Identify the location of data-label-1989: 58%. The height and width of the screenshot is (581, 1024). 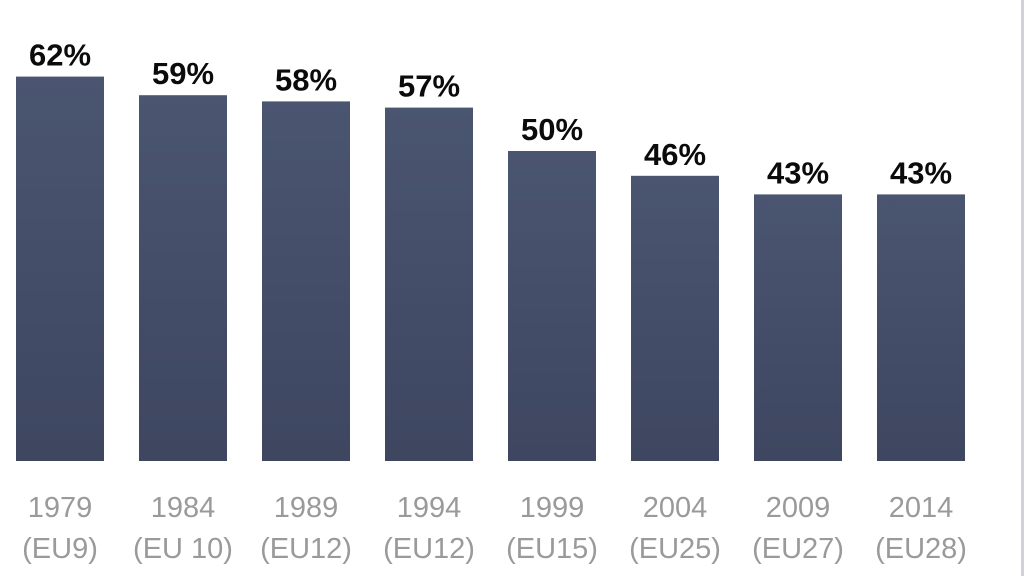
(306, 79).